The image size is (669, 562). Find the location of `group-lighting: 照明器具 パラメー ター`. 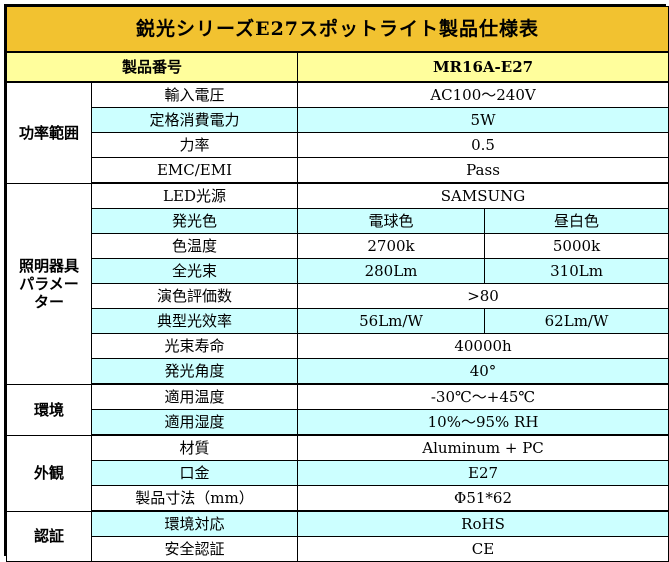

group-lighting: 照明器具 パラメー ター is located at coordinates (49, 283).